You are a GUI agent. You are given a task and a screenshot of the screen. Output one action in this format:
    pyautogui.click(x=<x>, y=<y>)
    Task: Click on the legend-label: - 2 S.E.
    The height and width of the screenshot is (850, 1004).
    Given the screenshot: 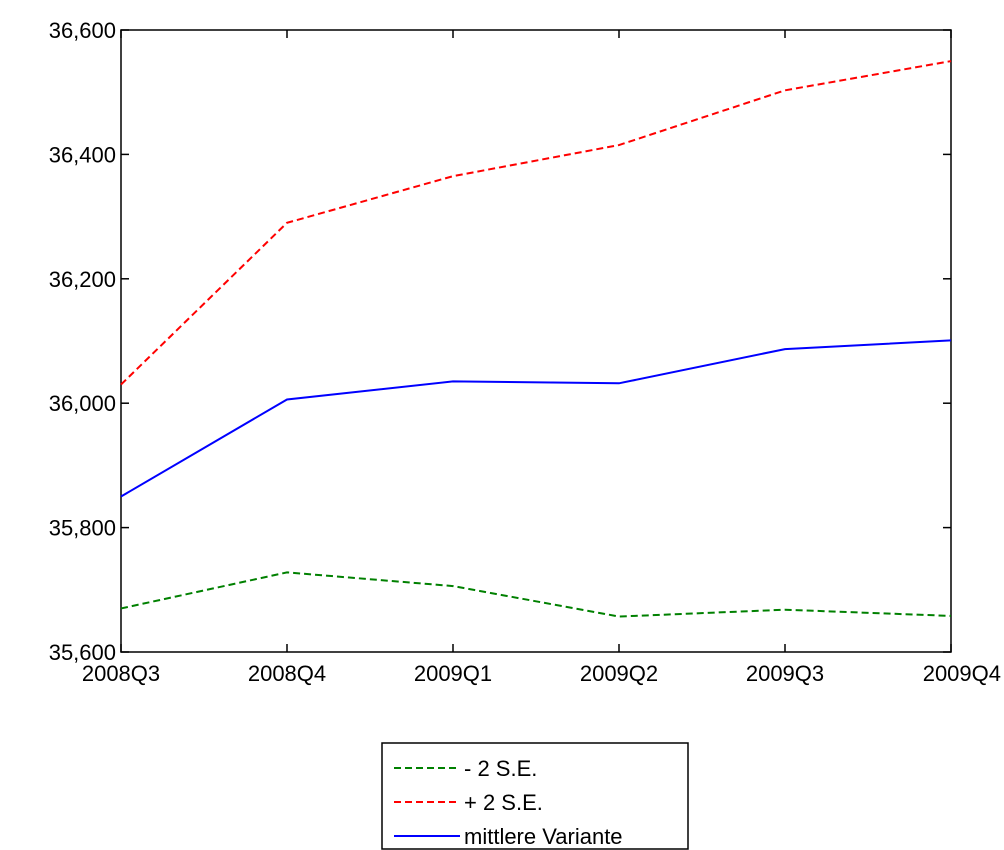 What is the action you would take?
    pyautogui.click(x=500, y=768)
    